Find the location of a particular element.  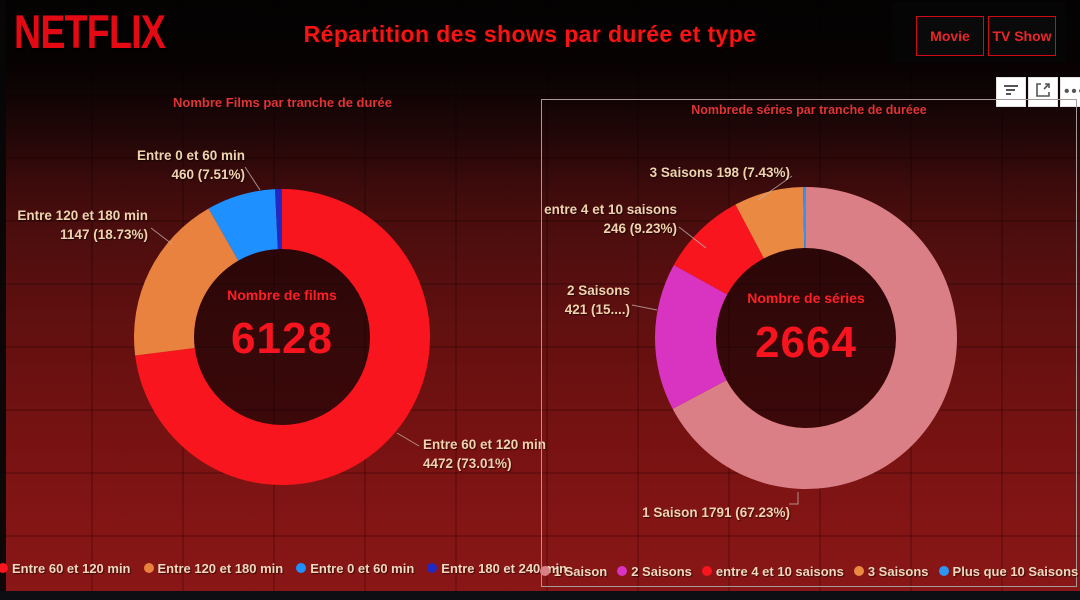

legend-item-1-saison: 1 Saison is located at coordinates (573, 571).